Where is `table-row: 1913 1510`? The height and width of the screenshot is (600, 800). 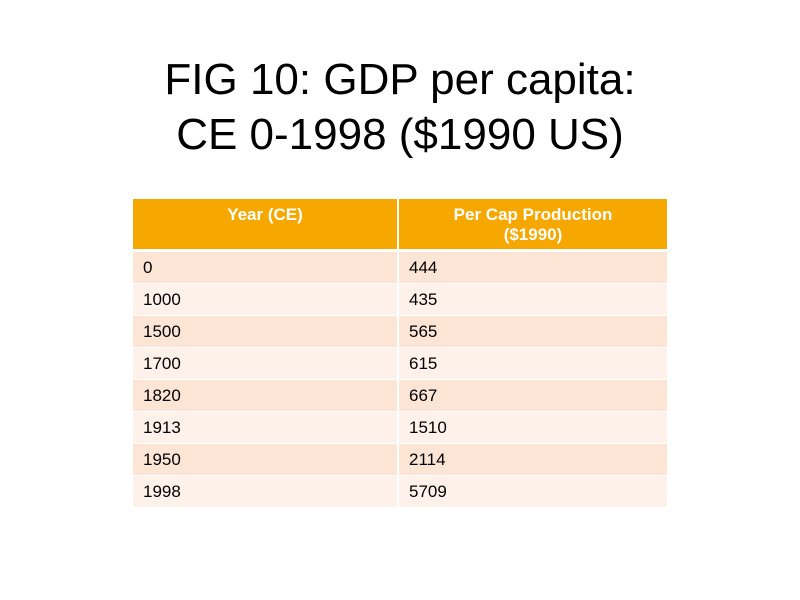 table-row: 1913 1510 is located at coordinates (400, 428).